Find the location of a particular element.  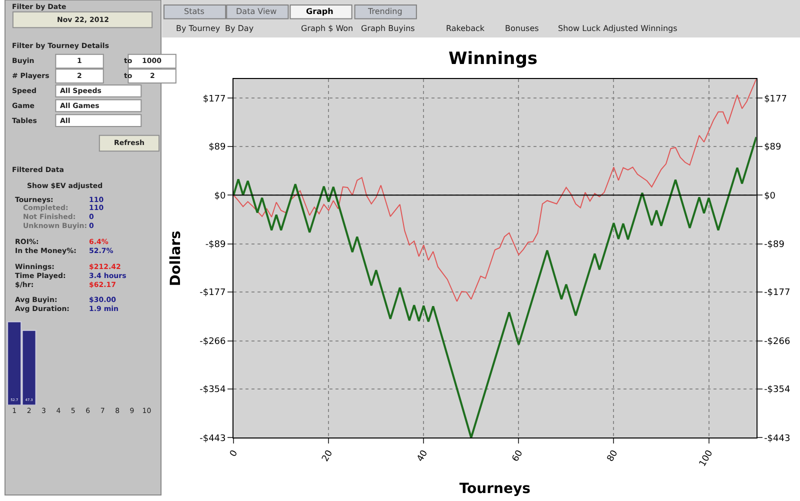

x-axis-title: Tourneys is located at coordinates (494, 488).